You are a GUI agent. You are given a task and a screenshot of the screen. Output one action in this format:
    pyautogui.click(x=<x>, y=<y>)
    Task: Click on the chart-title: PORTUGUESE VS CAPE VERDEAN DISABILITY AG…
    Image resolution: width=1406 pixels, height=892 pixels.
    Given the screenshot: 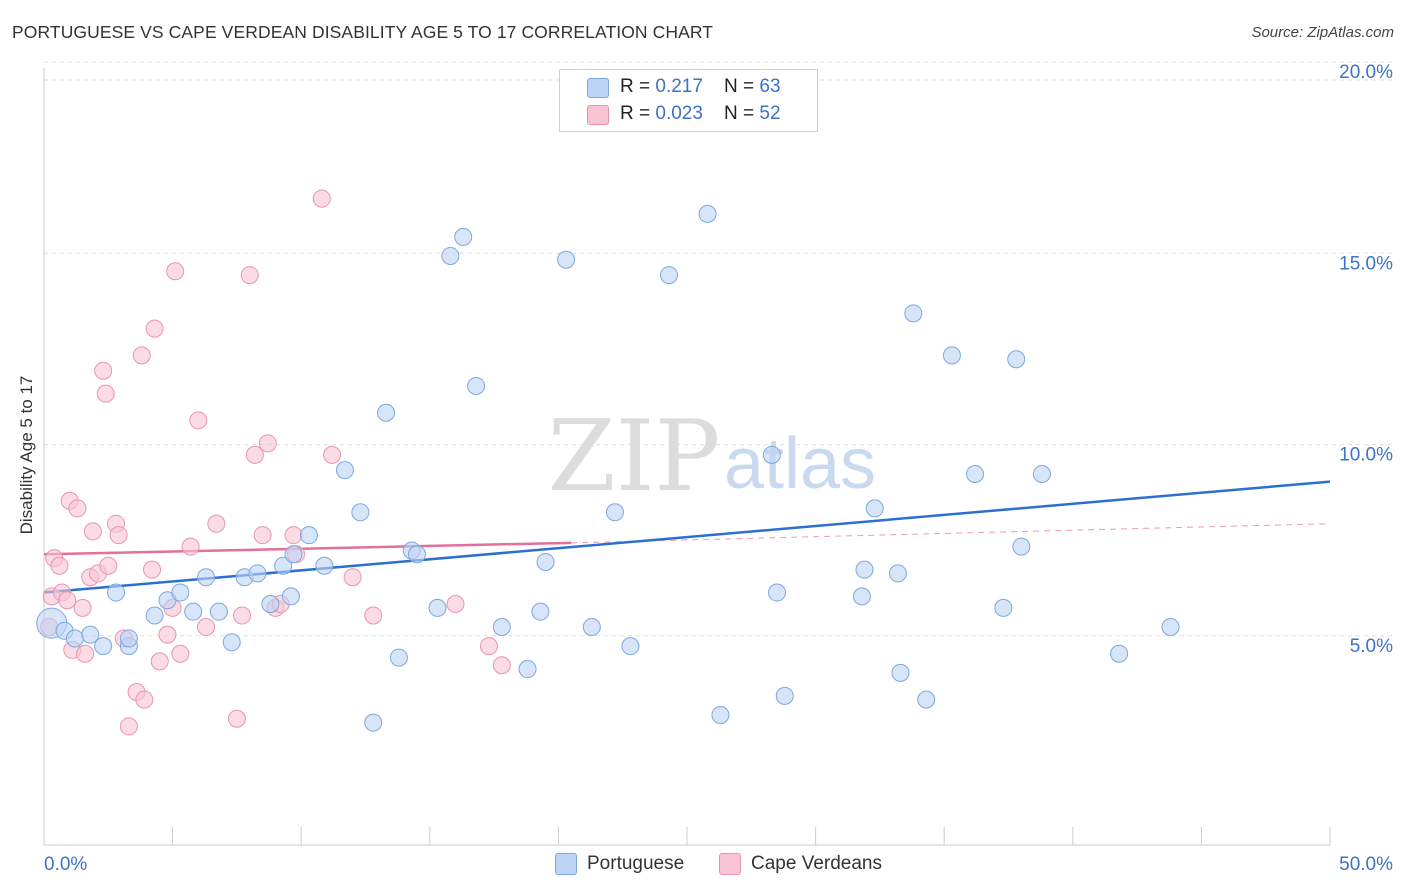 What is the action you would take?
    pyautogui.click(x=363, y=32)
    